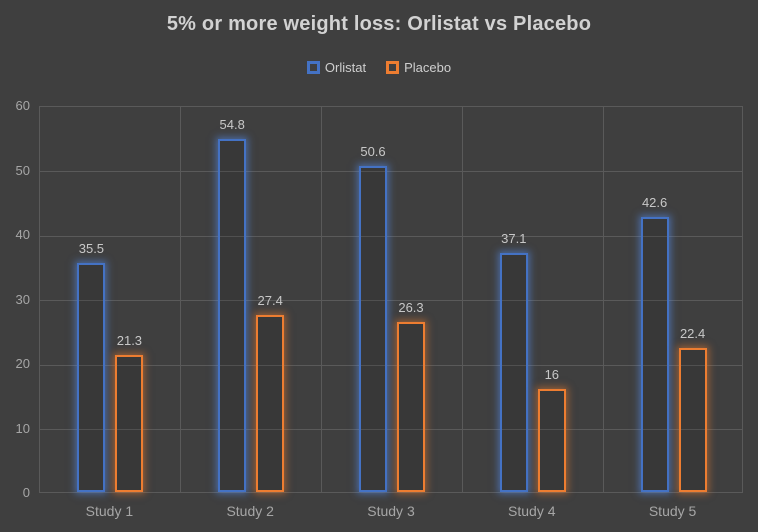  I want to click on orlistat-swatch-icon, so click(313, 67).